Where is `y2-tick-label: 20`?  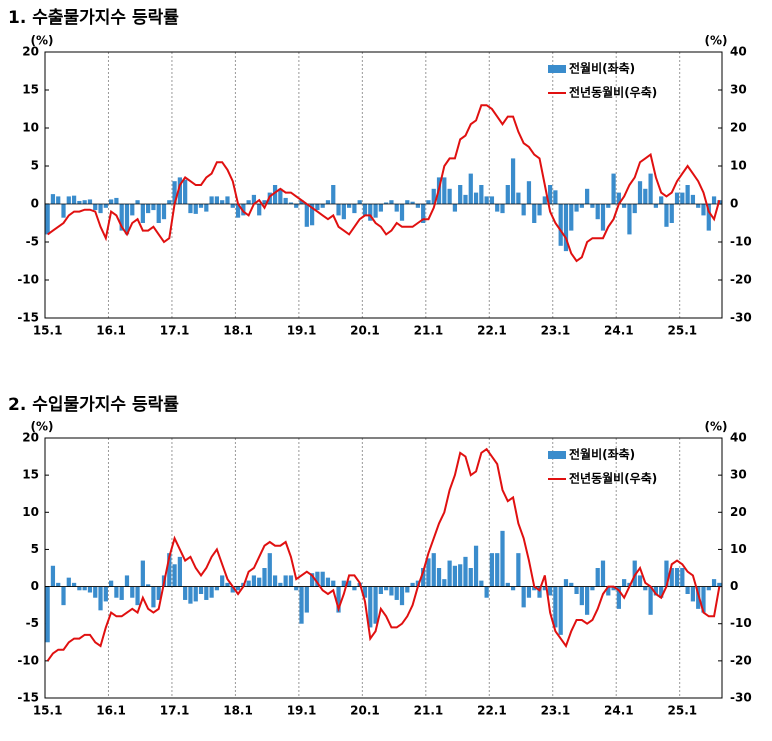 y2-tick-label: 20 is located at coordinates (738, 512).